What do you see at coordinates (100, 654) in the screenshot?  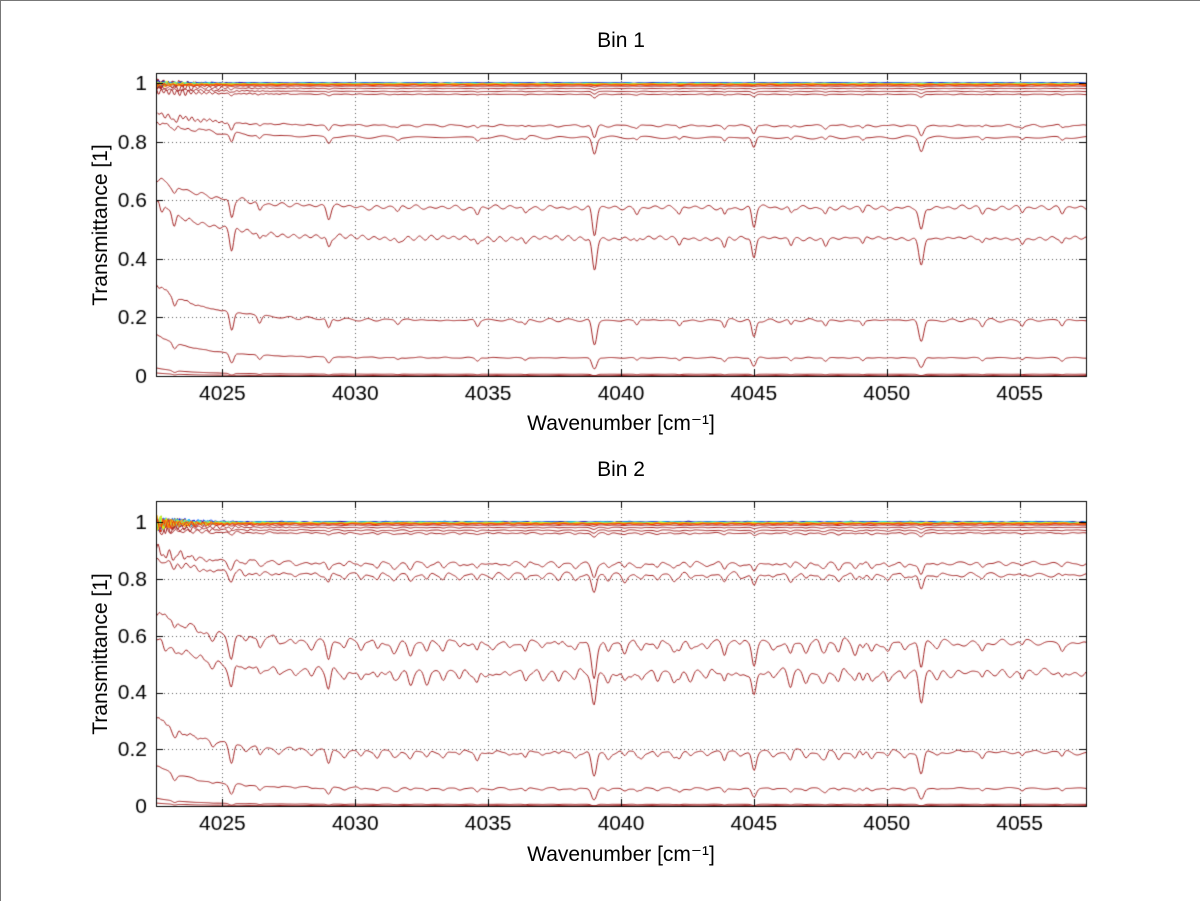 I see `y-axis-label-bin2: Transmittance [1]` at bounding box center [100, 654].